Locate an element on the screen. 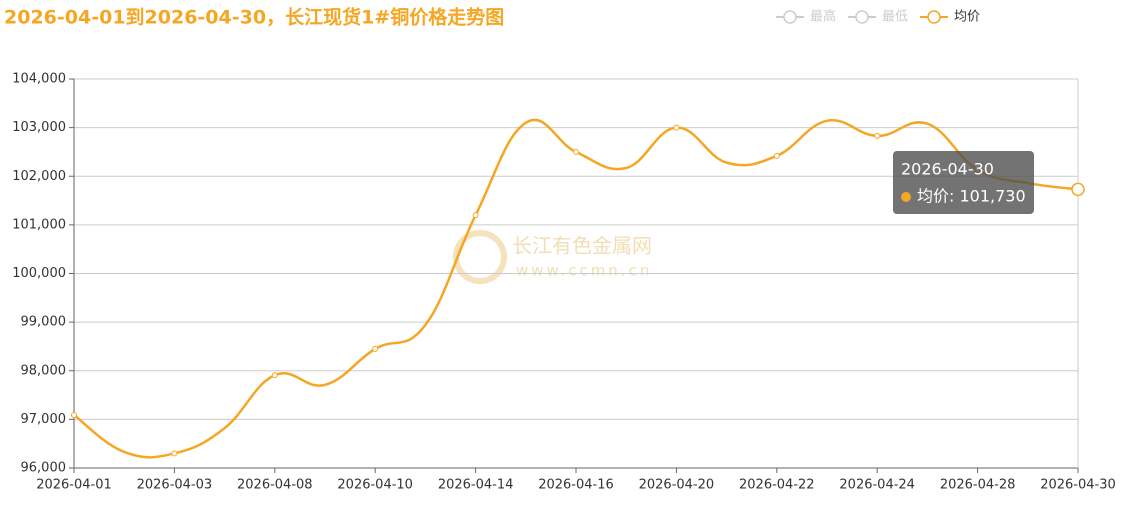 This screenshot has height=505, width=1124. watermark: 长江有色金属网 www.ccmn.cn is located at coordinates (552, 257).